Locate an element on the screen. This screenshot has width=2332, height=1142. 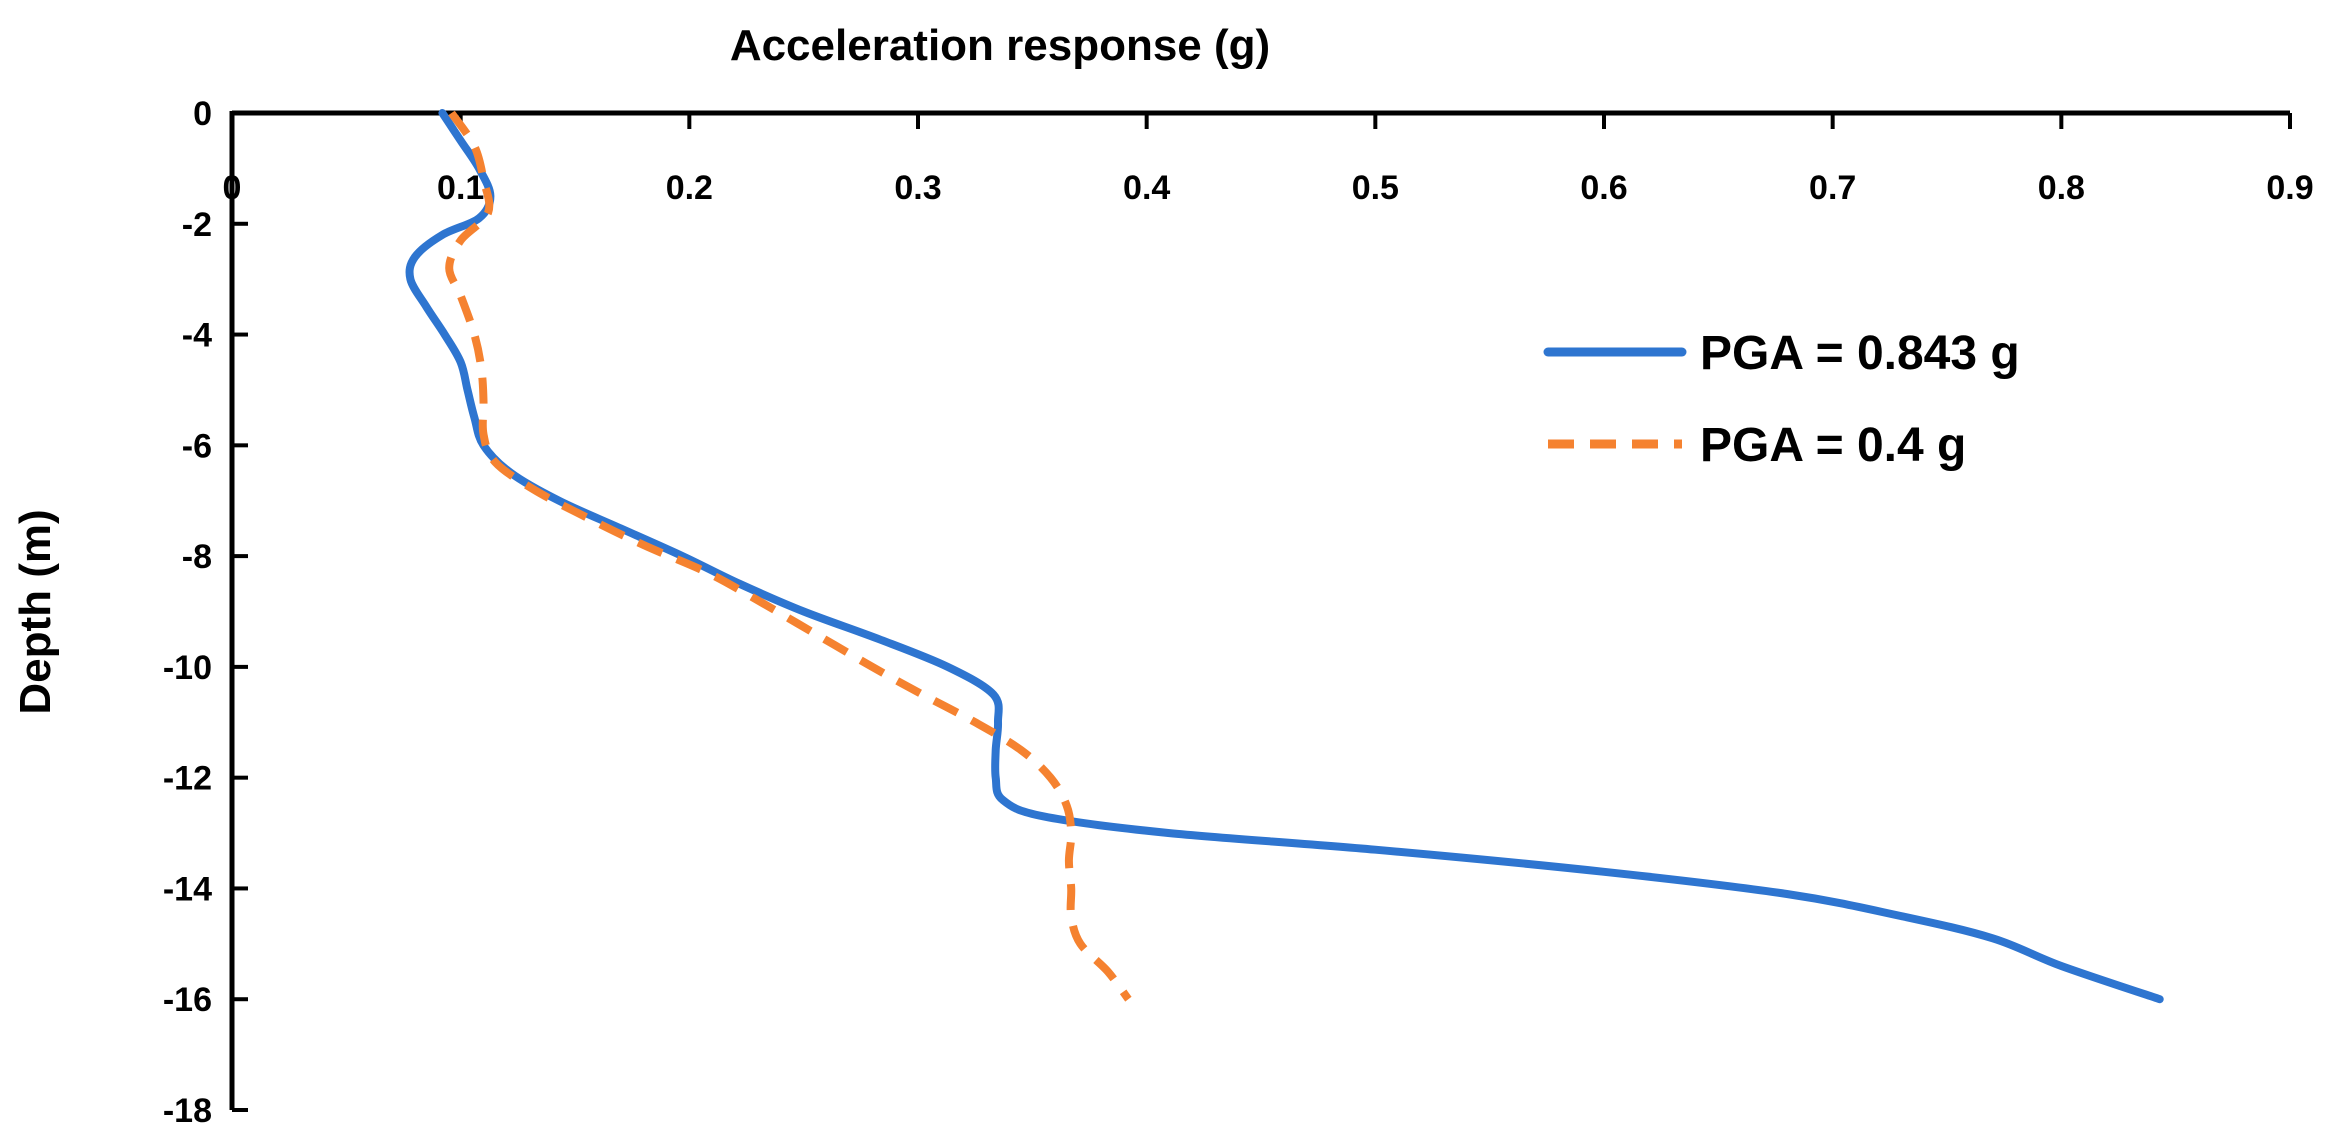
x-tick-label: 0.7 is located at coordinates (1832, 188).